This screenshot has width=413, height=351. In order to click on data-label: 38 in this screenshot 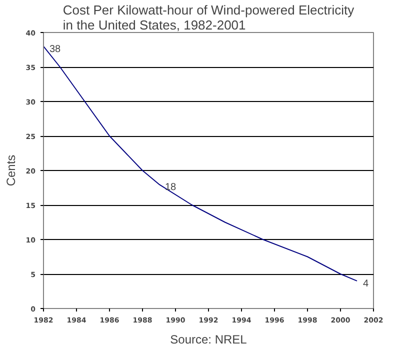, I will do `click(56, 49)`.